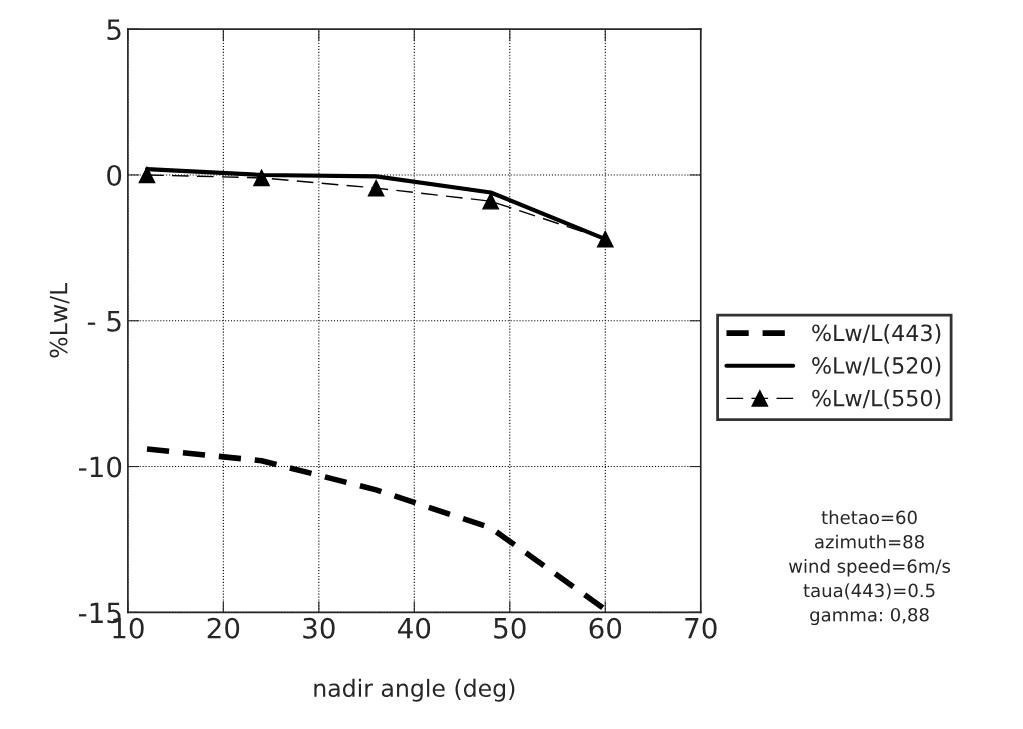  Describe the element at coordinates (414, 628) in the screenshot. I see `x-tick-label: 40` at that location.